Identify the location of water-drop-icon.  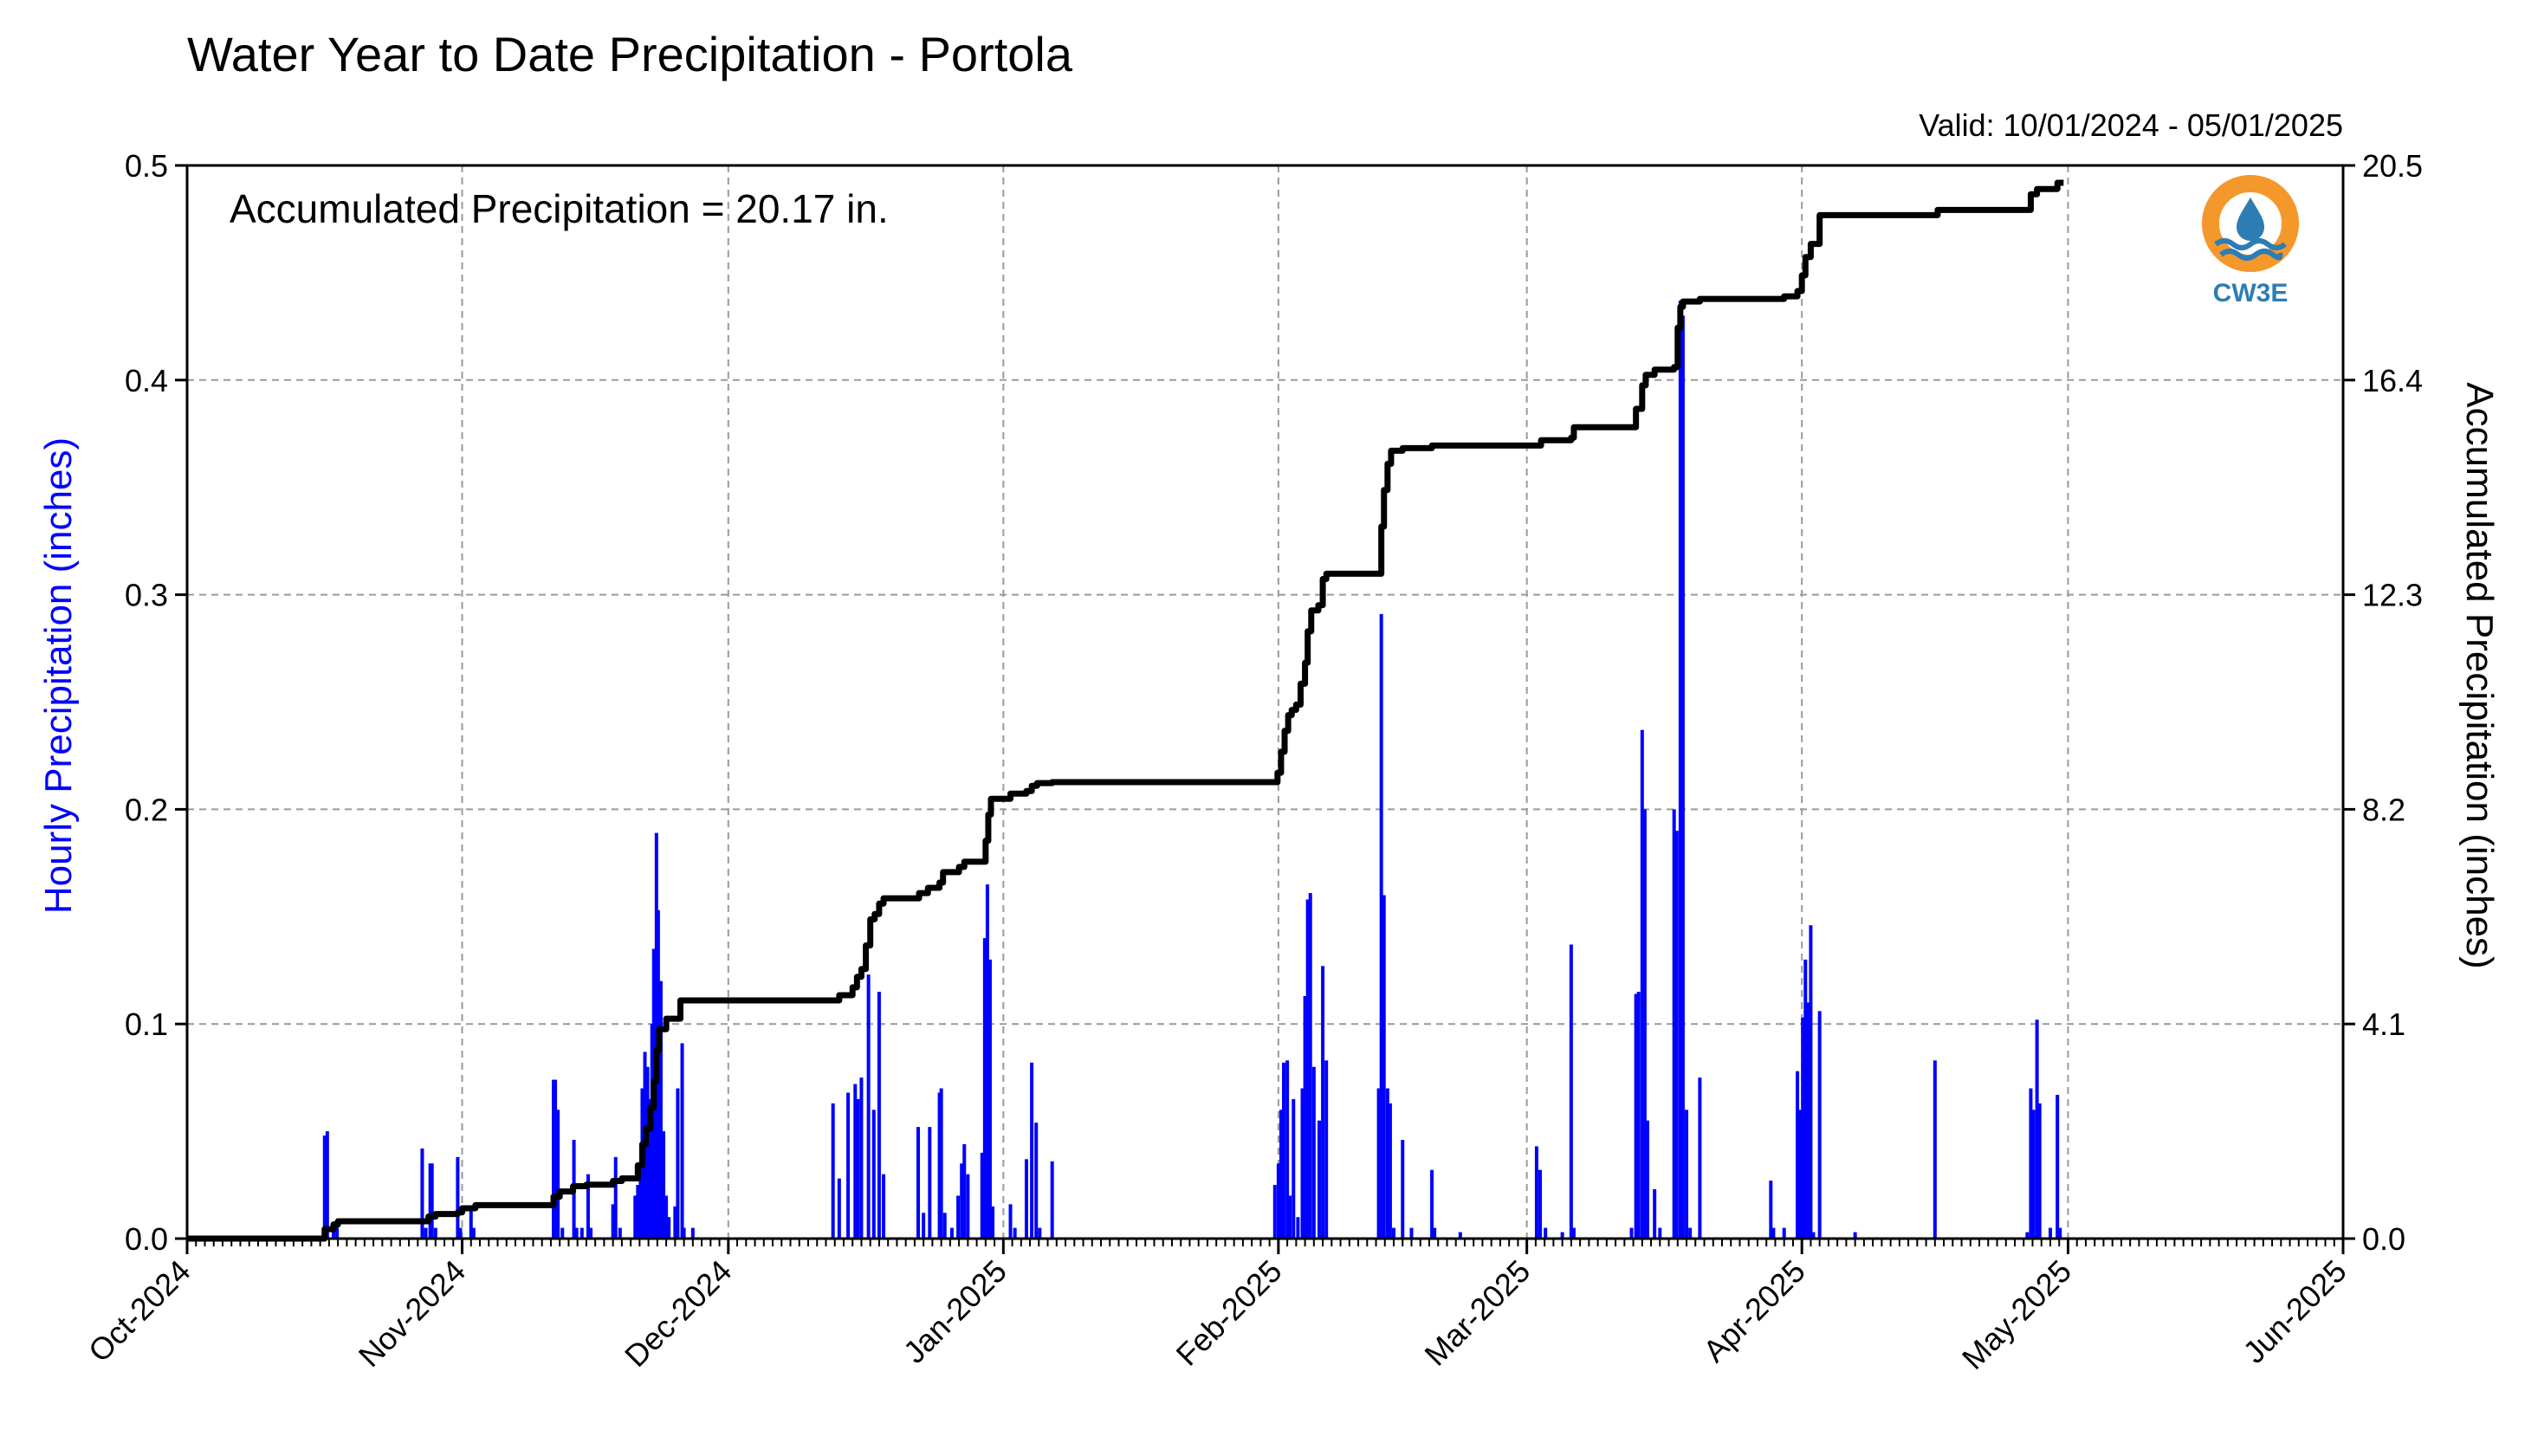
(2250, 219).